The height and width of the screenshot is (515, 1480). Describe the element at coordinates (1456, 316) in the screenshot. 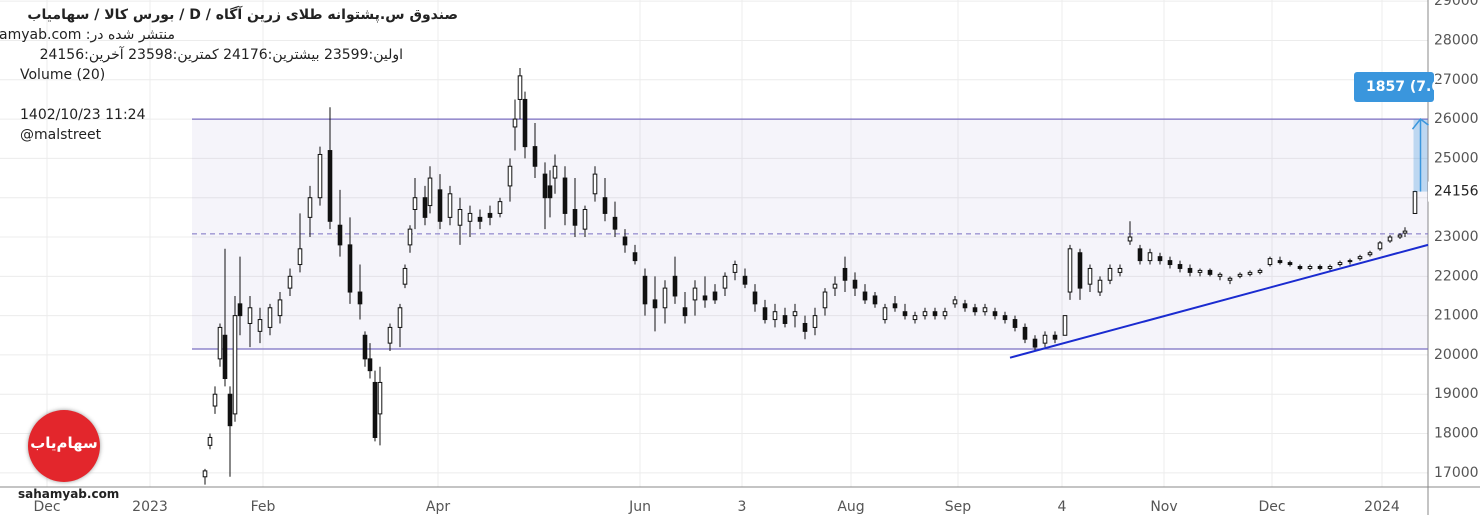

I see `y-tick-label: 21000` at that location.